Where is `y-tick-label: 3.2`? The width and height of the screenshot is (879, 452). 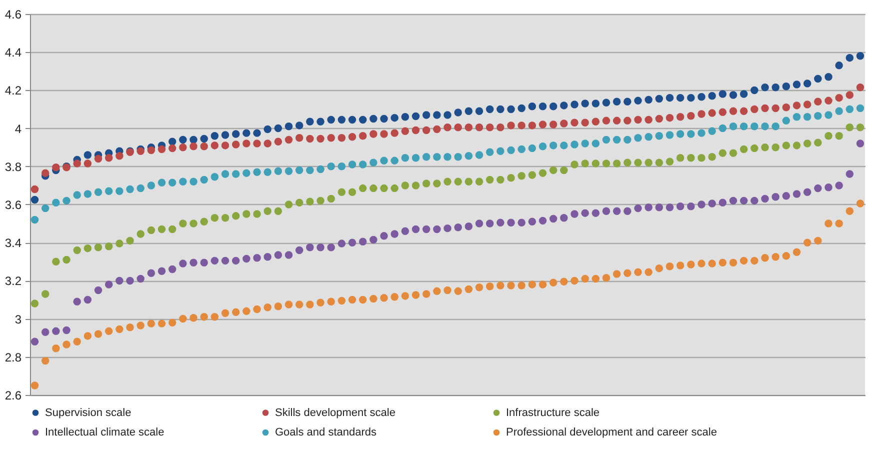
y-tick-label: 3.2 is located at coordinates (13, 281).